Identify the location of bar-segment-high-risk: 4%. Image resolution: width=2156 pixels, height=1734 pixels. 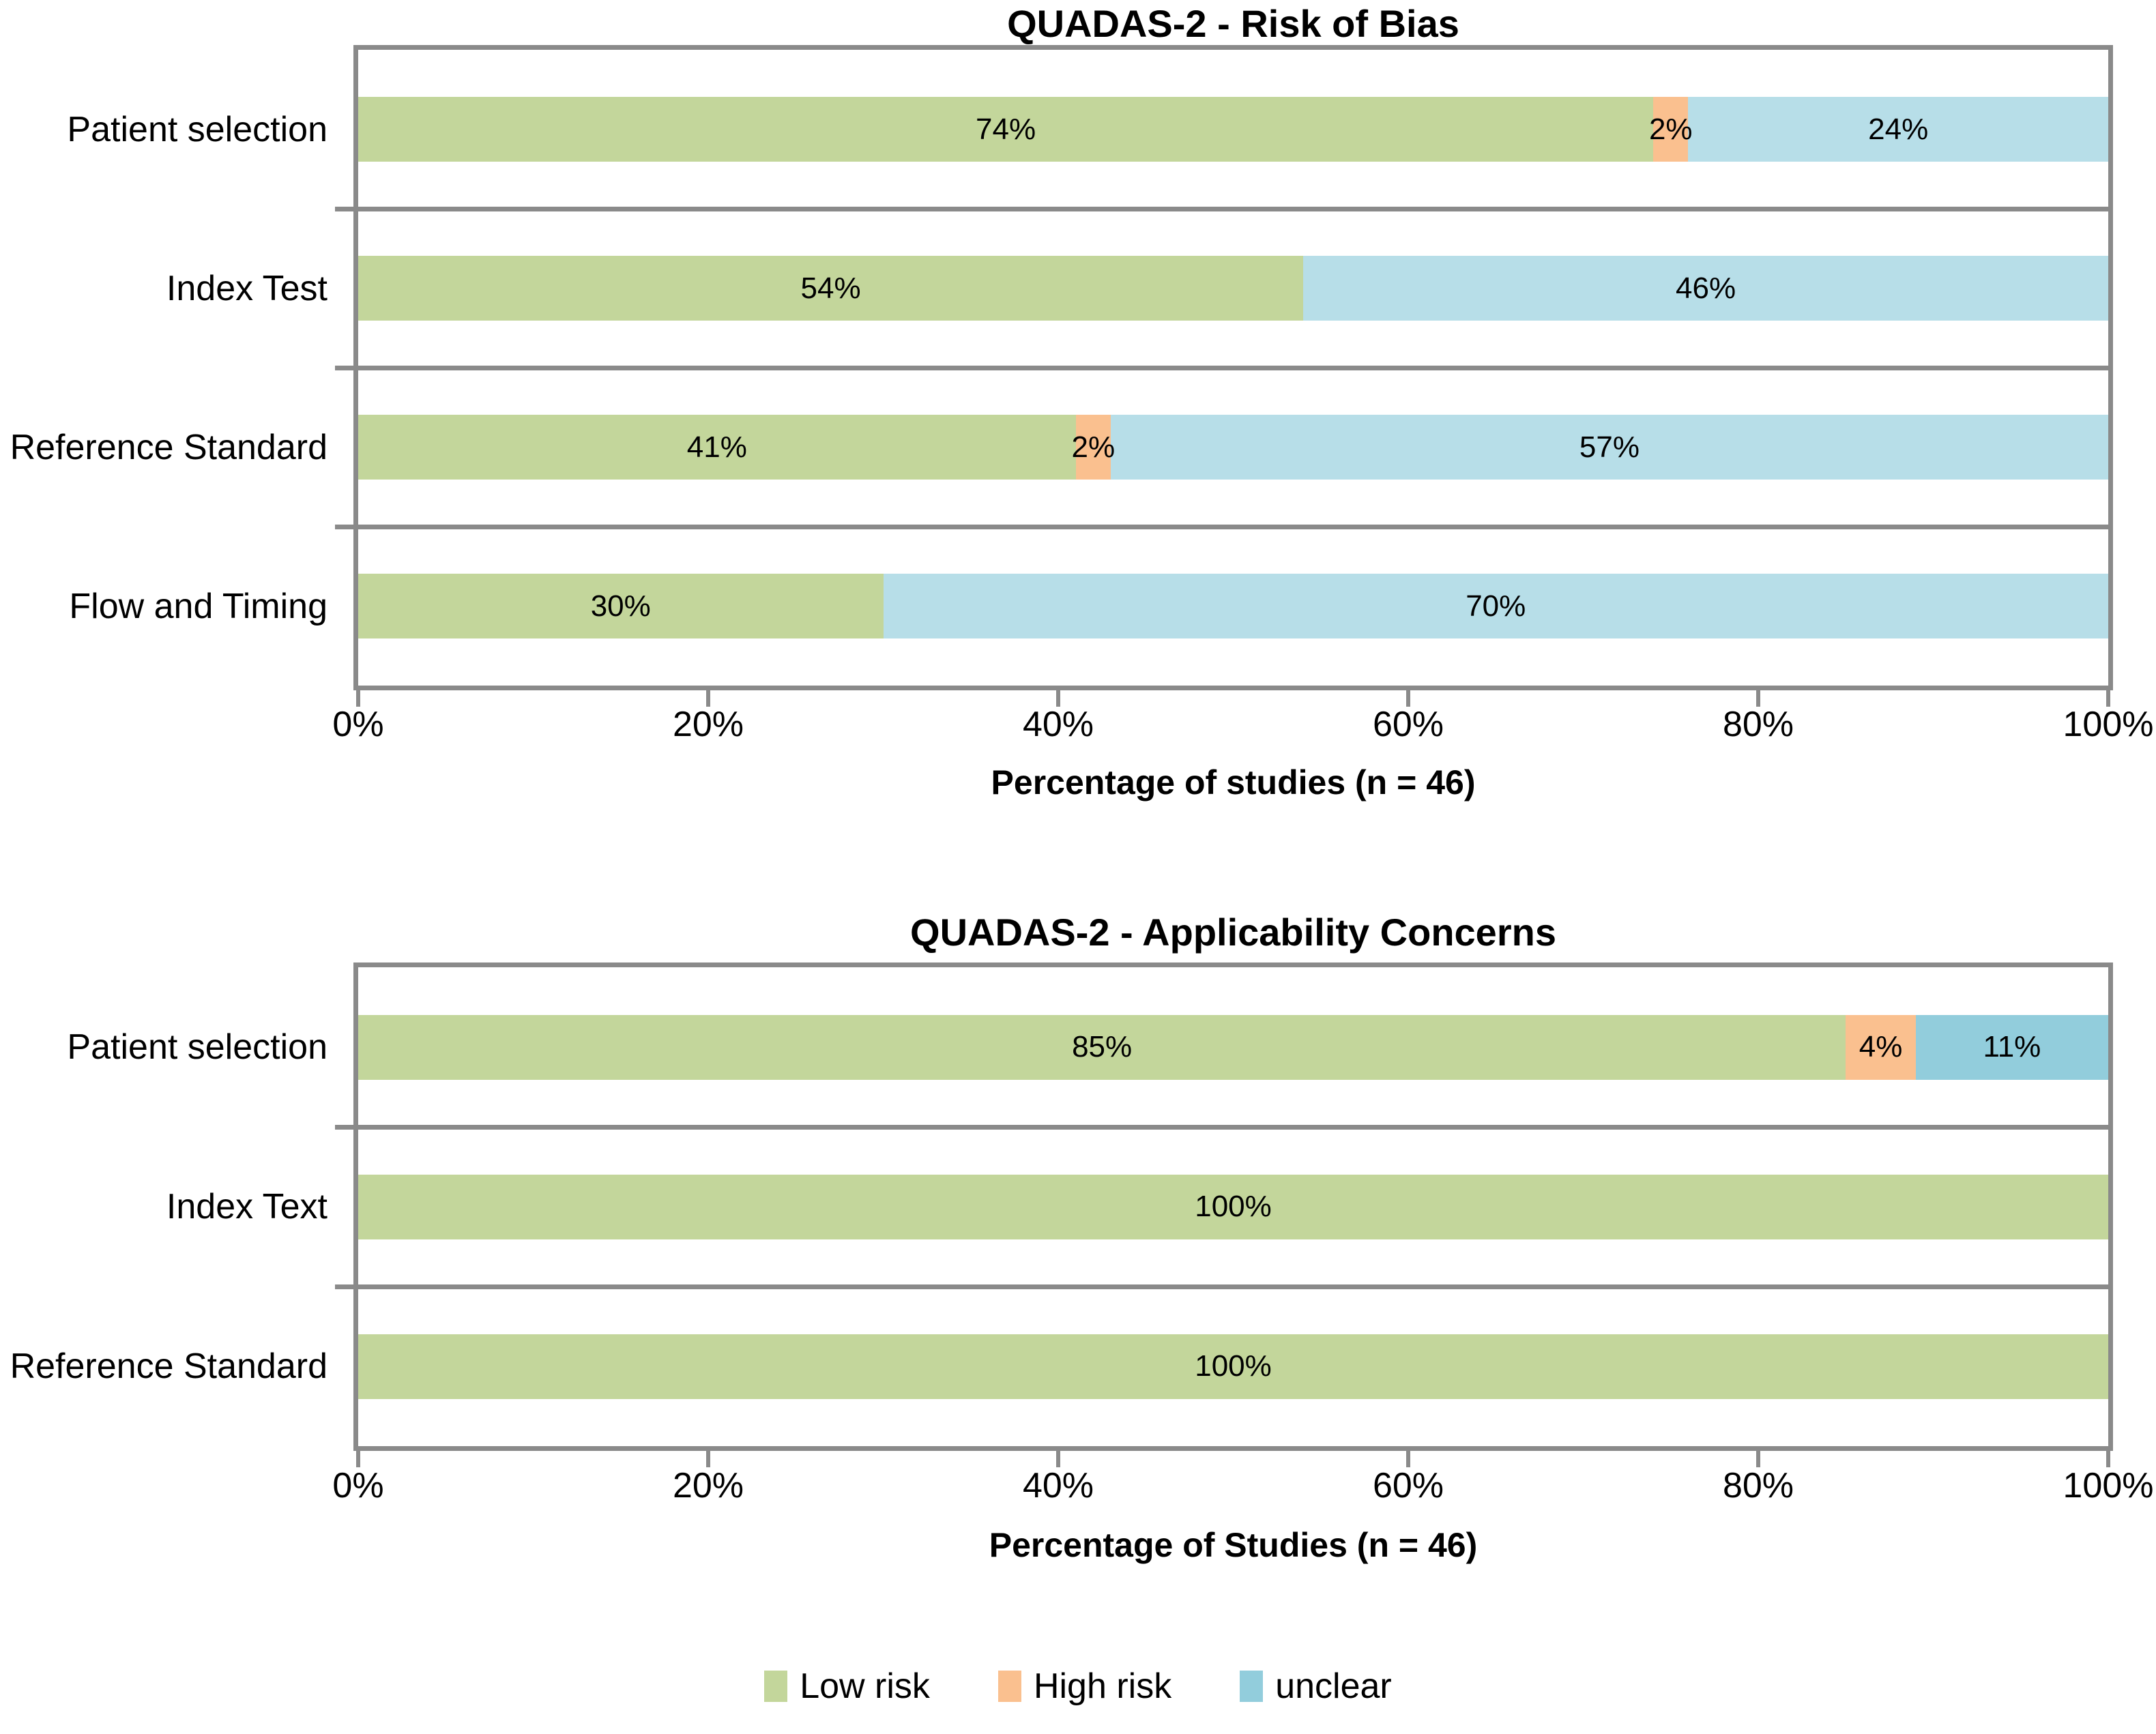
(1881, 1047).